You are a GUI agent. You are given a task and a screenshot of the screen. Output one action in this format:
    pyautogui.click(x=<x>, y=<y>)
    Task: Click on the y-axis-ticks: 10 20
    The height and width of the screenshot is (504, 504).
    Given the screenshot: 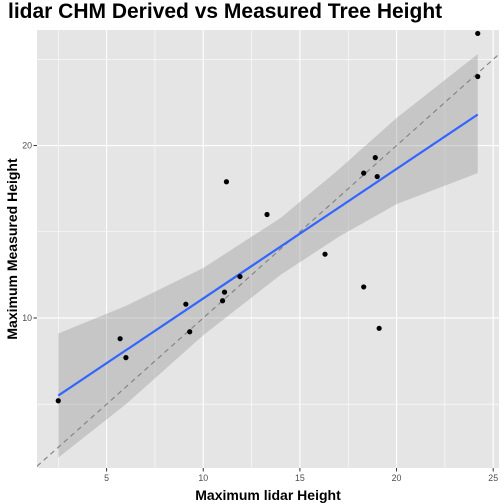 What is the action you would take?
    pyautogui.click(x=29, y=232)
    